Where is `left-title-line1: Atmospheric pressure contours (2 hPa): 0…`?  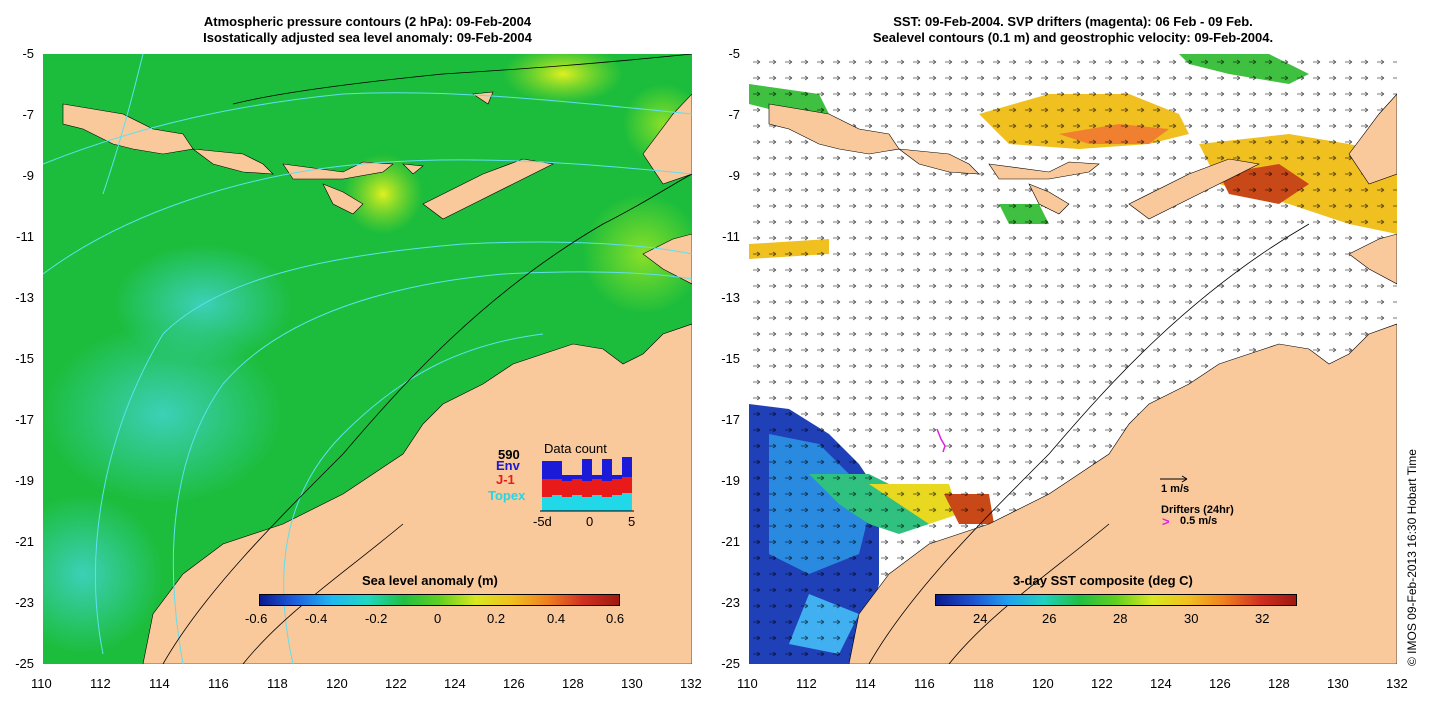 left-title-line1: Atmospheric pressure contours (2 hPa): 0… is located at coordinates (367, 21).